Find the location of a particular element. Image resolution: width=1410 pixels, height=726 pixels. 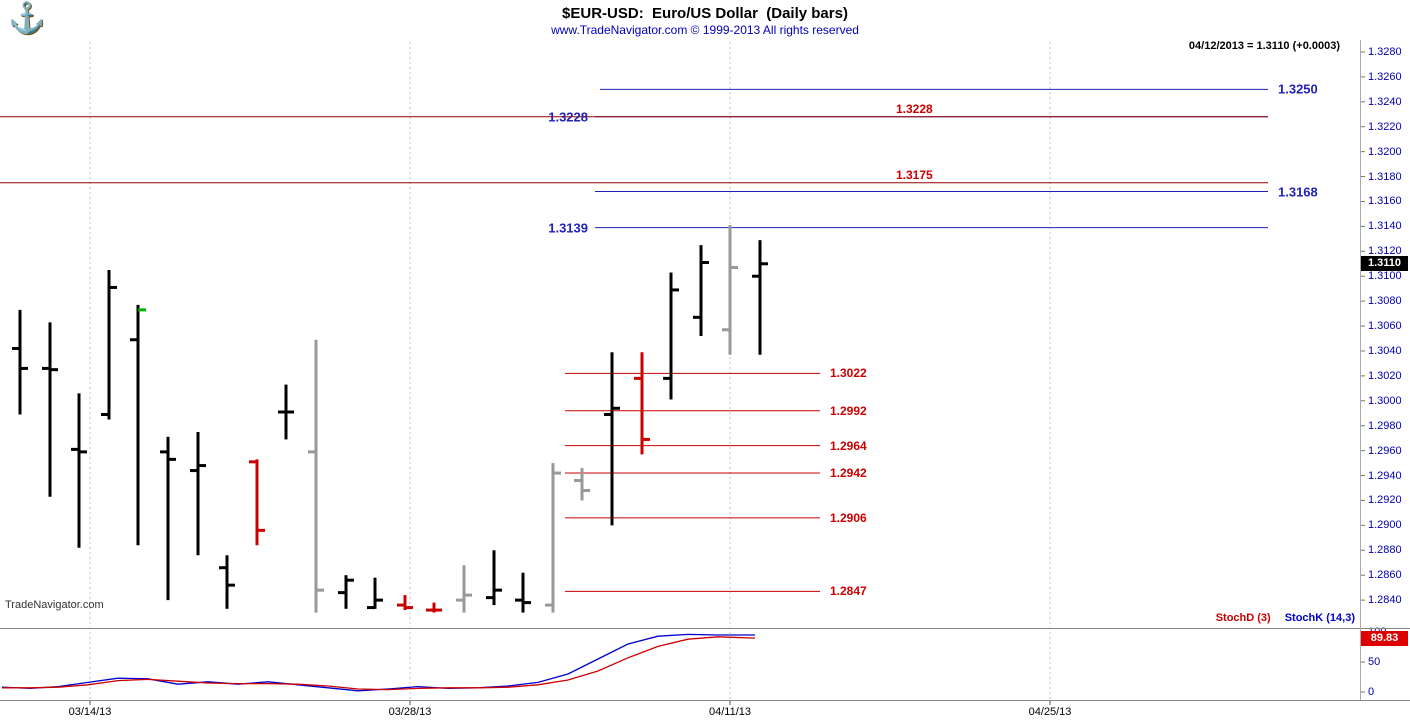

time-axis-line is located at coordinates (705, 700).